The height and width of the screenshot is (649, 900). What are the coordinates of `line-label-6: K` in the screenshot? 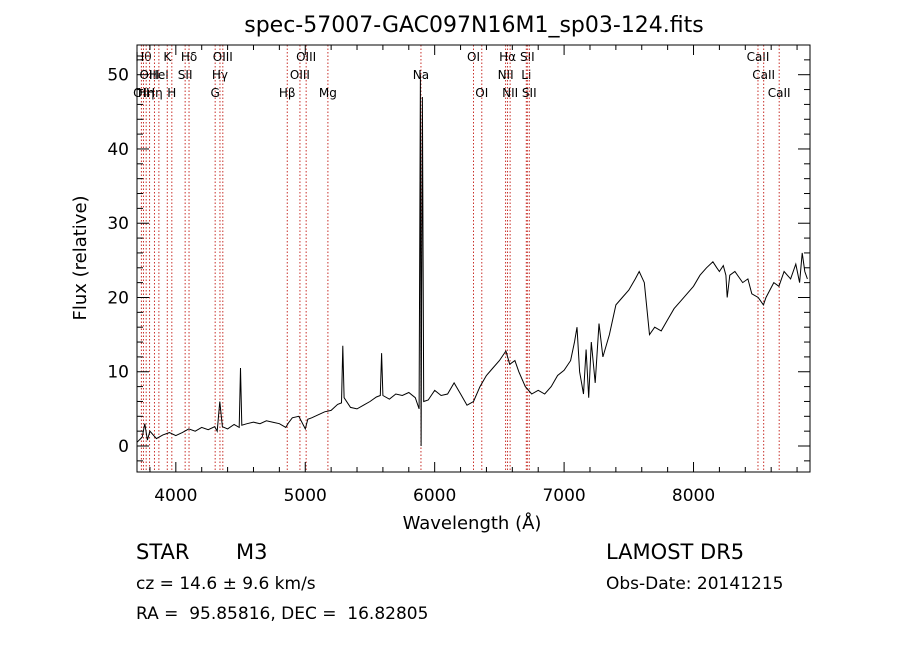 It's located at (167, 57).